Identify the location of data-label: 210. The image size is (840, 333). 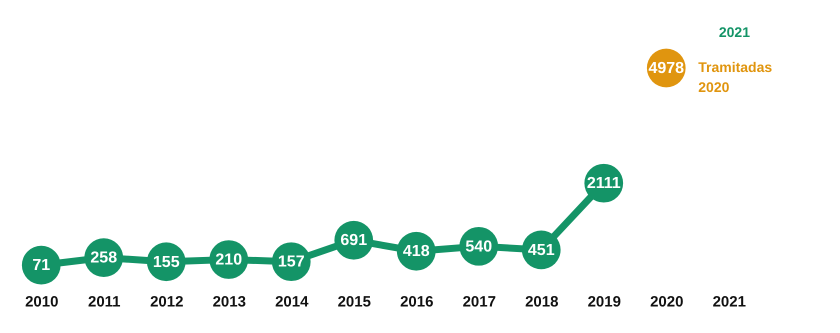
(228, 260).